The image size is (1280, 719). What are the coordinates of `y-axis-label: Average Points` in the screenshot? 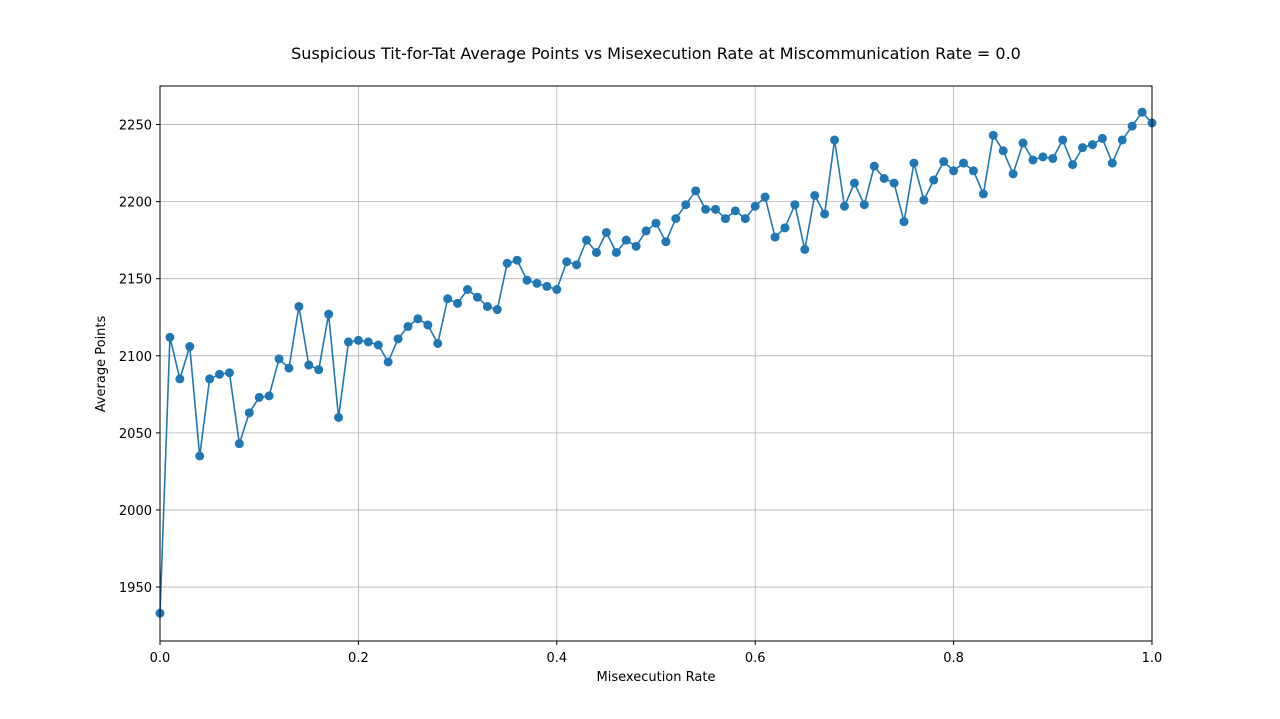 It's located at (101, 363).